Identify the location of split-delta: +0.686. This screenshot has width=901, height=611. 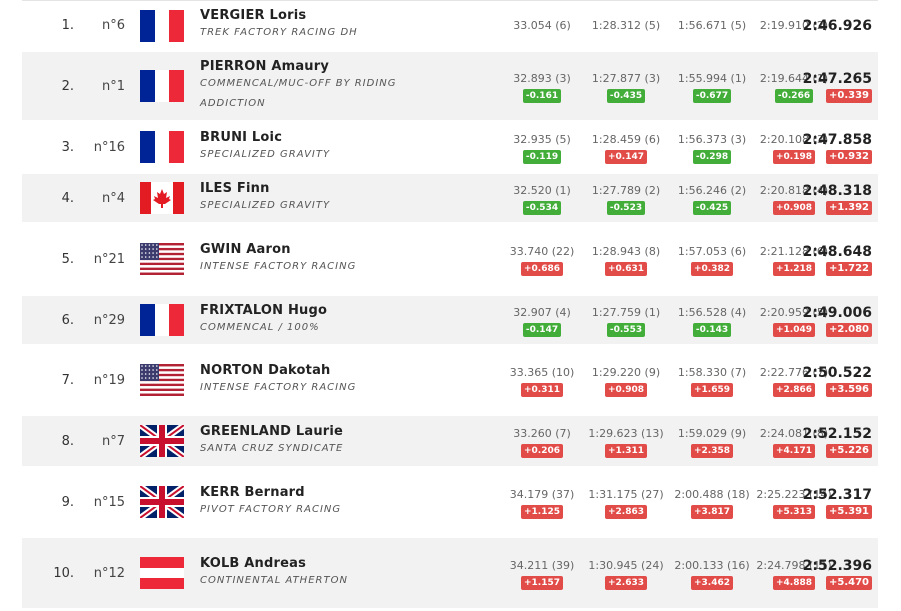
(541, 269).